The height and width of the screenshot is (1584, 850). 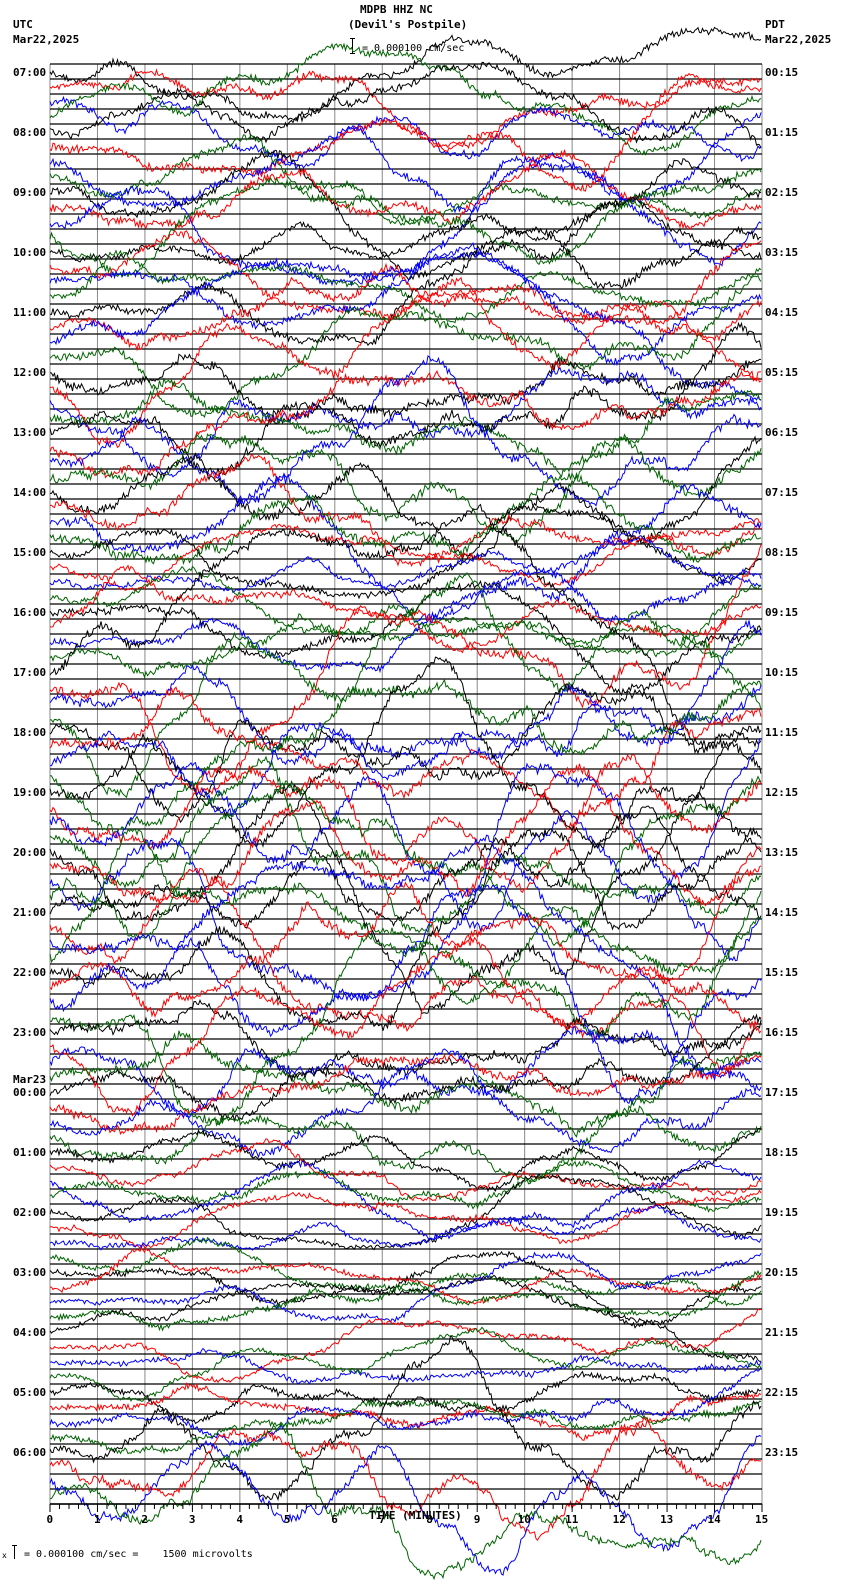 I want to click on pdt-hour-label: 02:15, so click(x=782, y=192).